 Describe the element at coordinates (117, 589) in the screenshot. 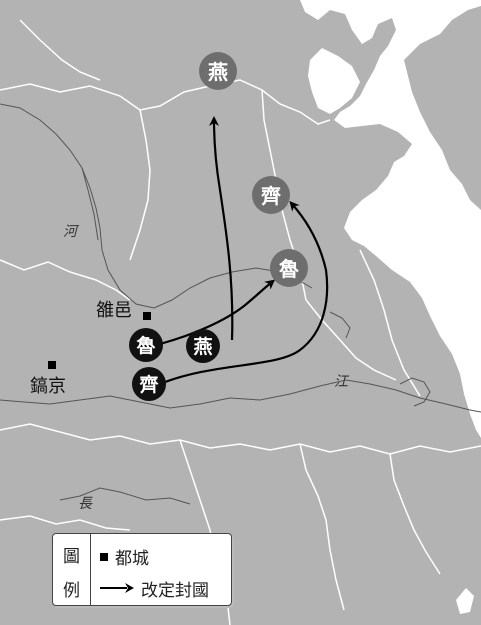

I see `arrow-right-icon` at that location.